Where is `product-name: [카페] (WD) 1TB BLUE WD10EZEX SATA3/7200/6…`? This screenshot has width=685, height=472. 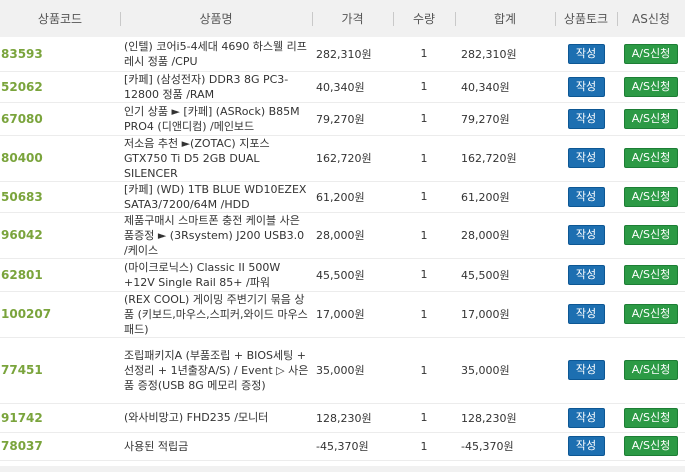
product-name: [카페] (WD) 1TB BLUE WD10EZEX SATA3/7200/6… is located at coordinates (216, 197).